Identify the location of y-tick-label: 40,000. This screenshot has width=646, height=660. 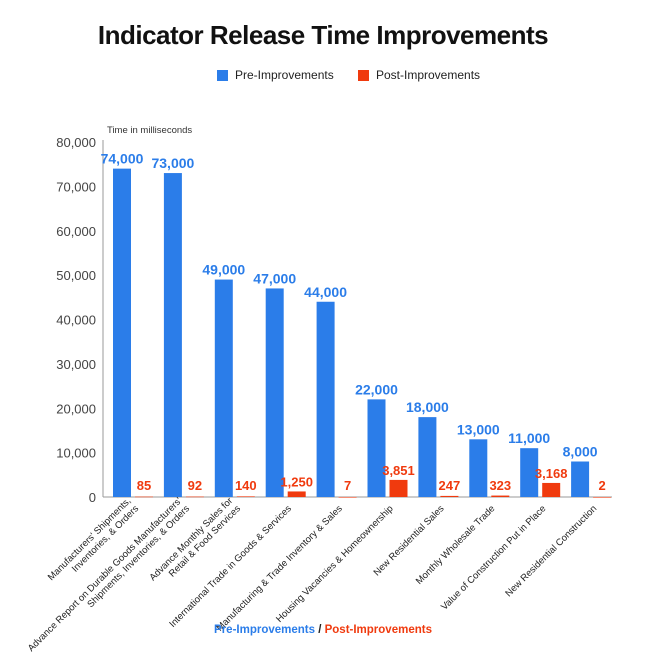
(76, 320).